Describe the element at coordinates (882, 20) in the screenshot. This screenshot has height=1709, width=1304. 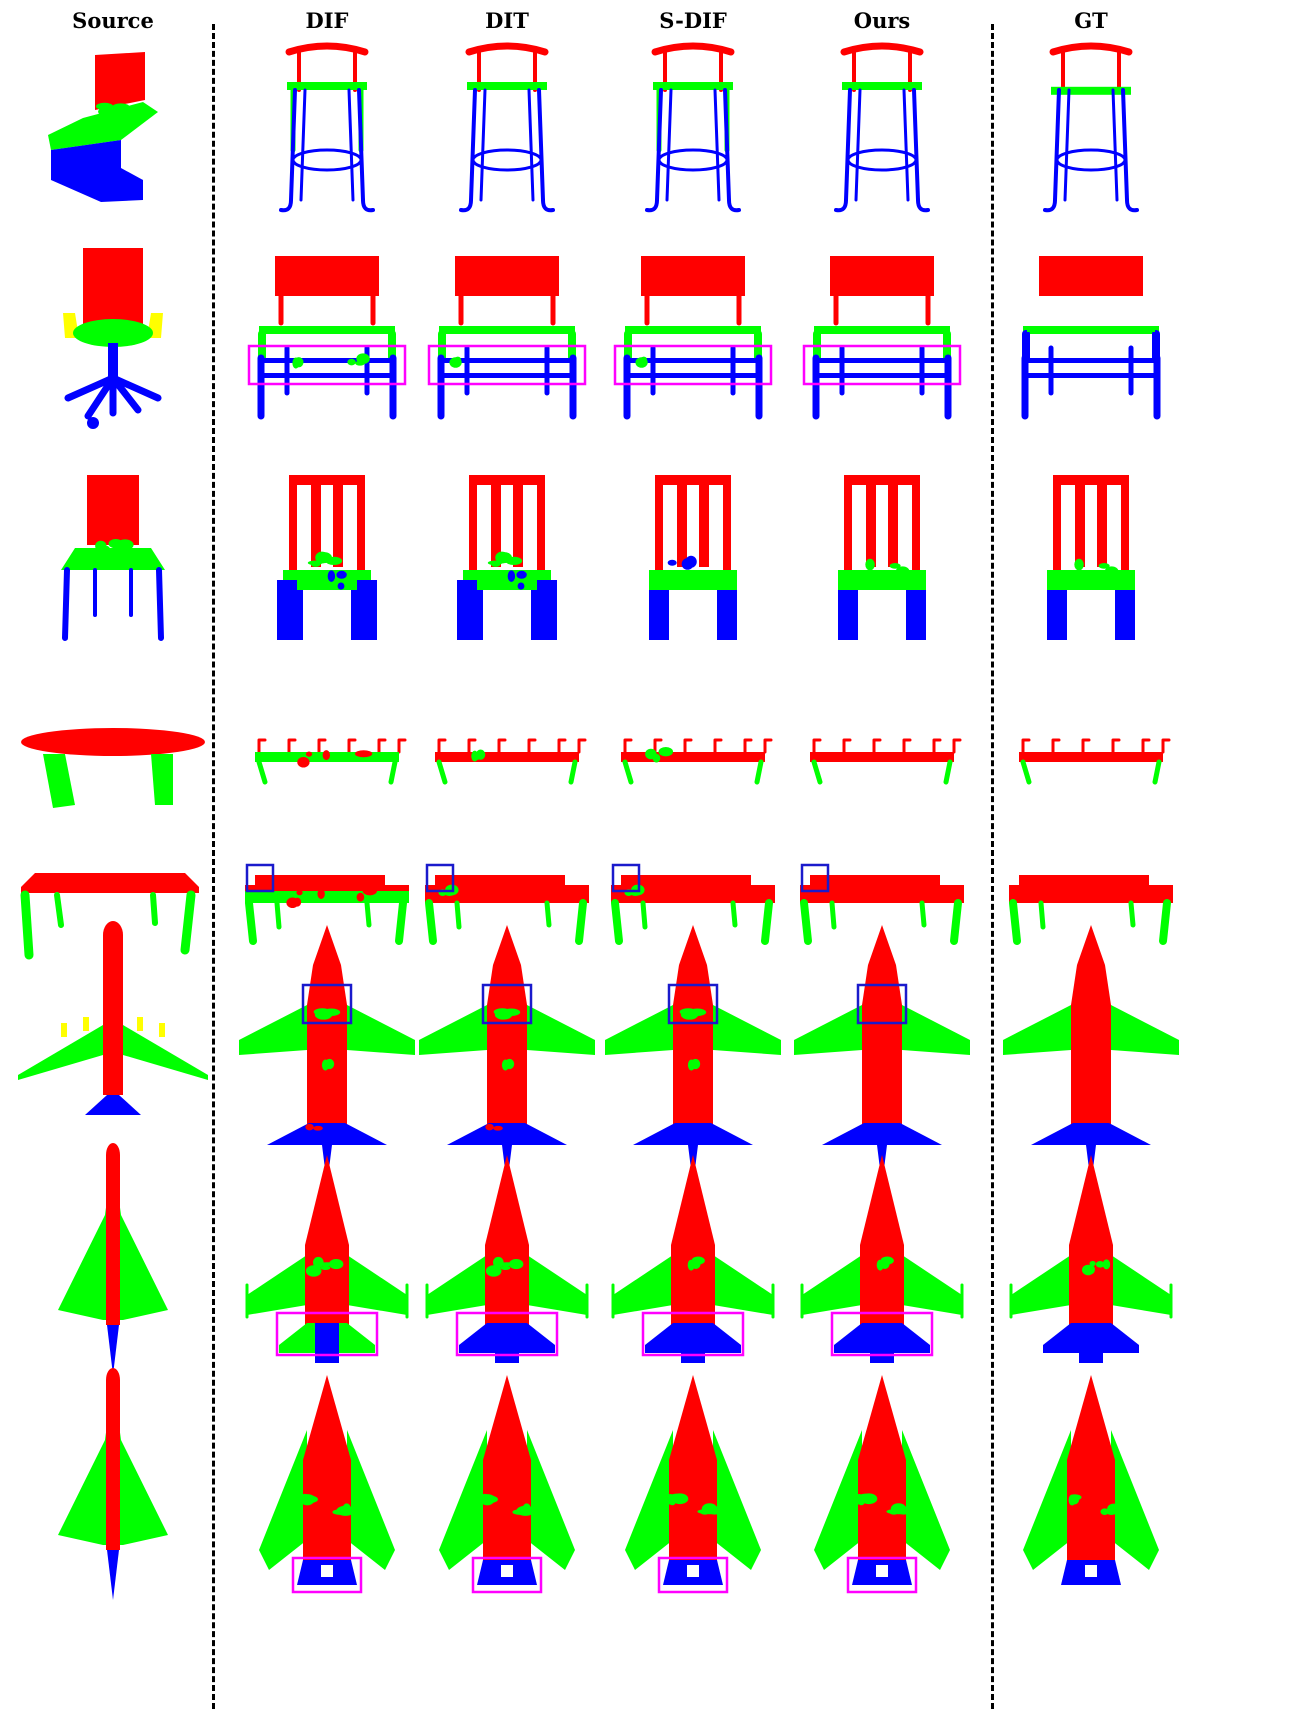
I see `column-header-ours: Ours` at that location.